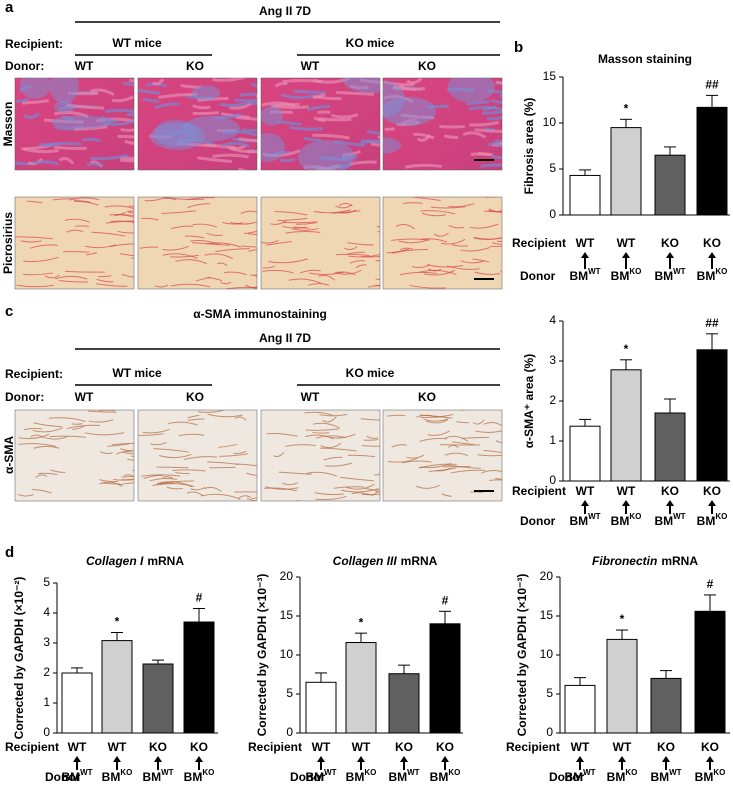  I want to click on donor-label: WT, so click(84, 66).